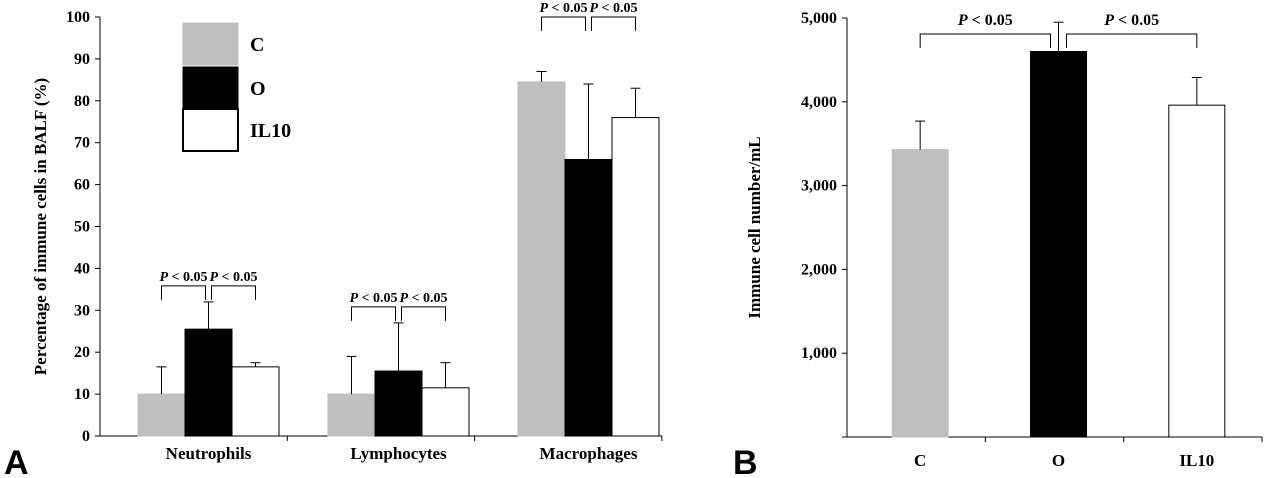 The image size is (1267, 478). What do you see at coordinates (82, 394) in the screenshot?
I see `y-tick-label: 10` at bounding box center [82, 394].